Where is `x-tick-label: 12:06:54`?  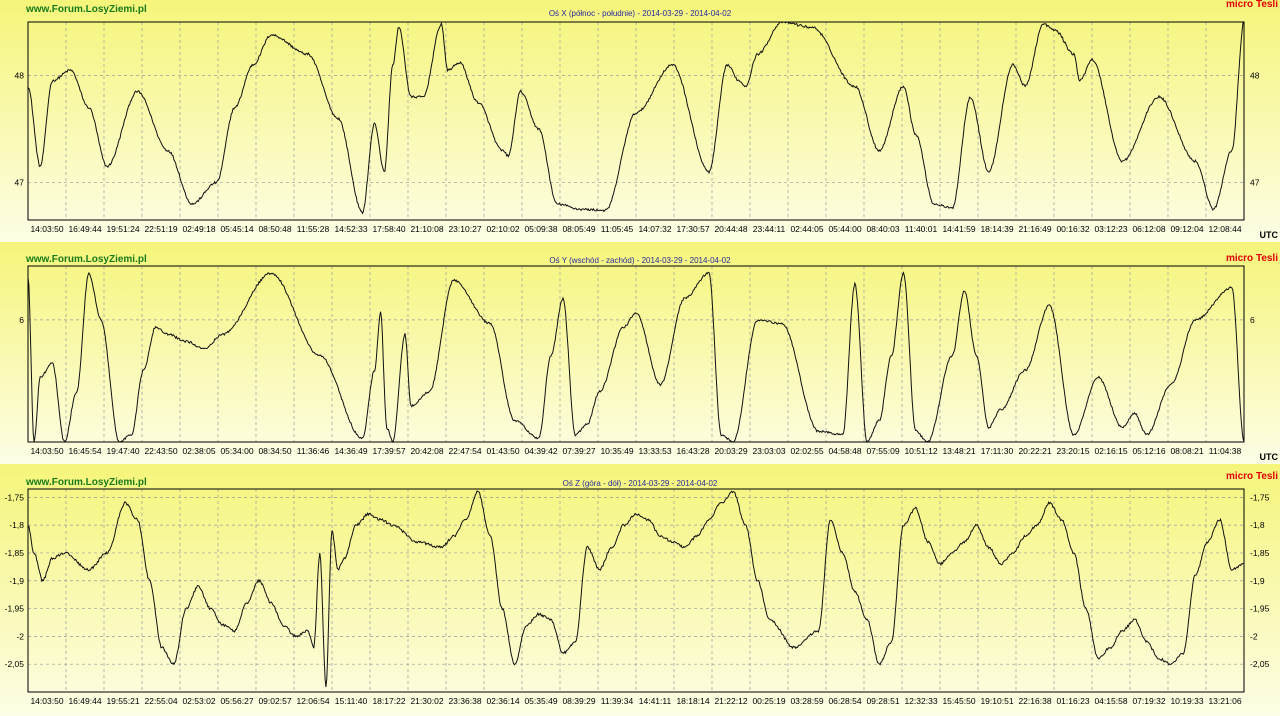
x-tick-label: 12:06:54 is located at coordinates (312, 701).